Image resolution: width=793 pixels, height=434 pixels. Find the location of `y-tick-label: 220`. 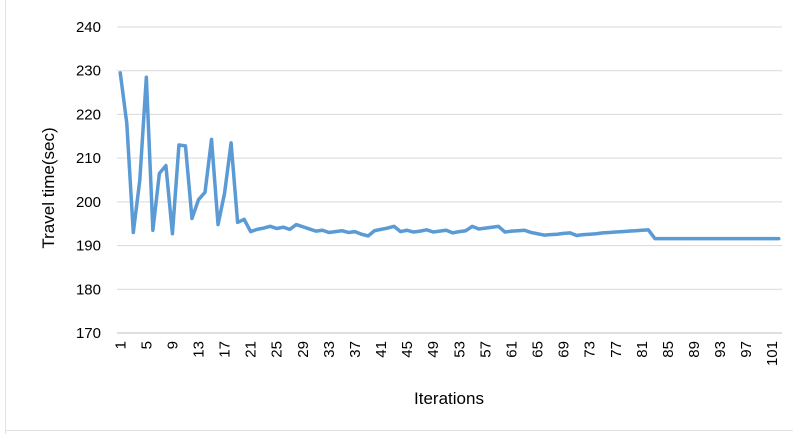

y-tick-label: 220 is located at coordinates (88, 114).